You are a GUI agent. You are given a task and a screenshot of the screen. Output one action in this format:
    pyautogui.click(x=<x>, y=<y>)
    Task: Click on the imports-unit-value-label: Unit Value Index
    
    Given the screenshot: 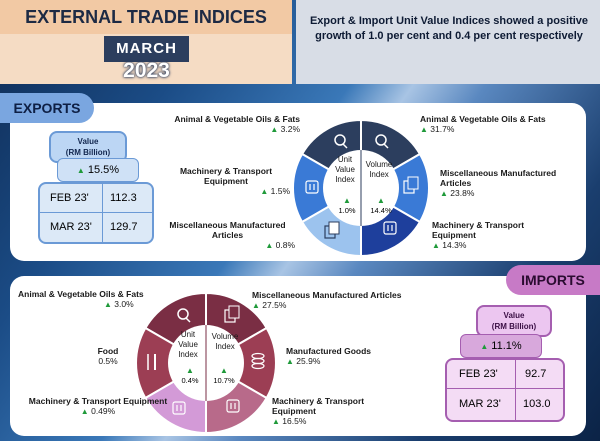 What is the action you would take?
    pyautogui.click(x=188, y=344)
    